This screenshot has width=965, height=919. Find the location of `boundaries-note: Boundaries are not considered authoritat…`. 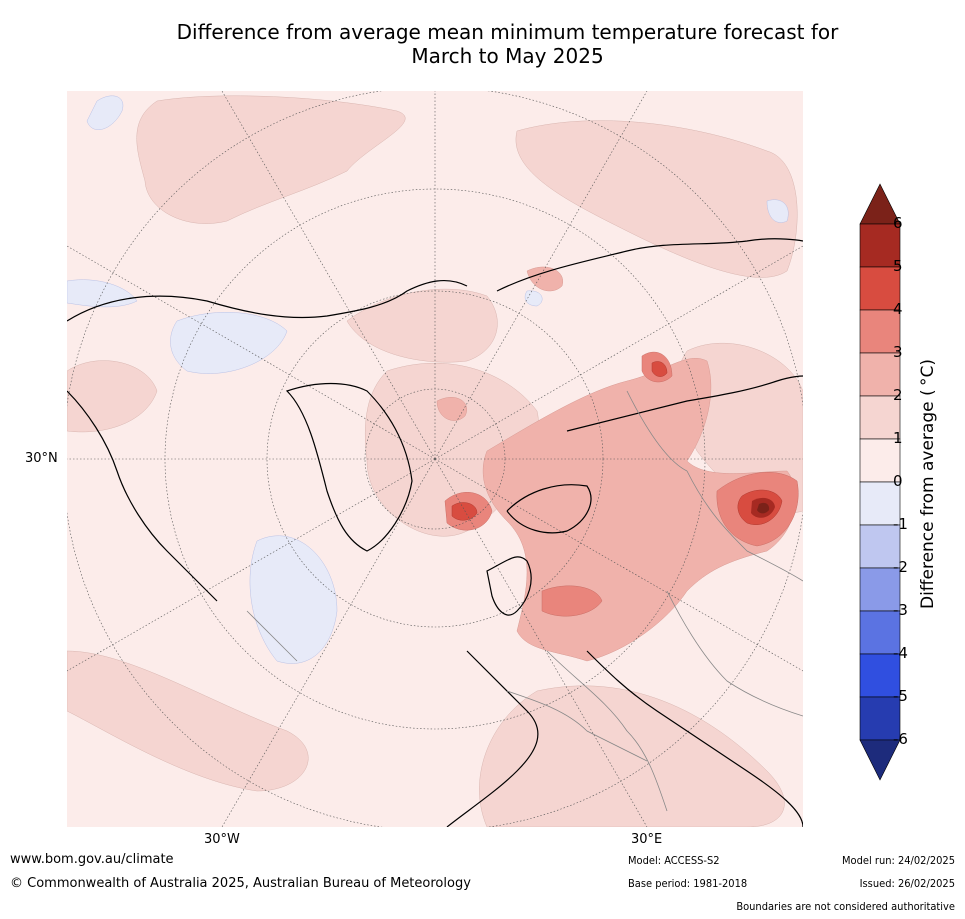

boundaries-note: Boundaries are not considered authoritat… is located at coordinates (845, 906).